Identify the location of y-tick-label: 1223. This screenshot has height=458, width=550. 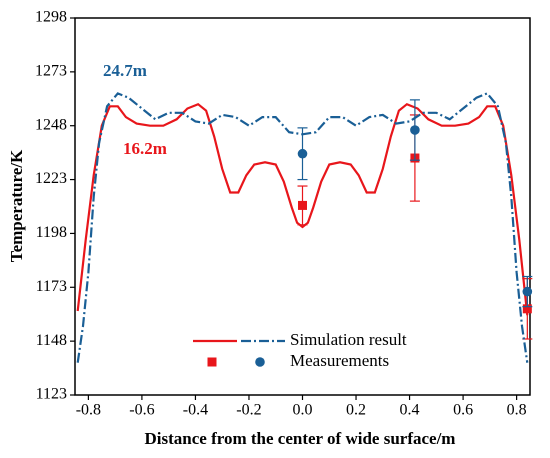
(51, 178).